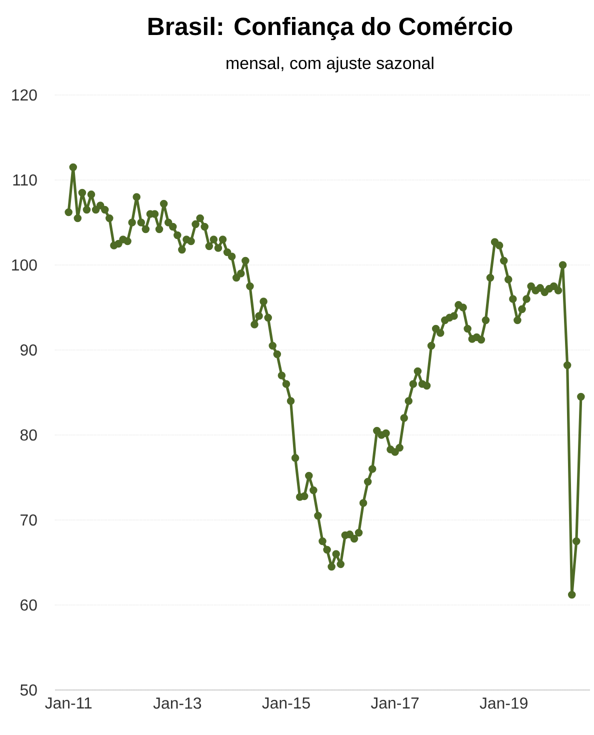  What do you see at coordinates (68, 703) in the screenshot?
I see `x-tick-label: Jan-11` at bounding box center [68, 703].